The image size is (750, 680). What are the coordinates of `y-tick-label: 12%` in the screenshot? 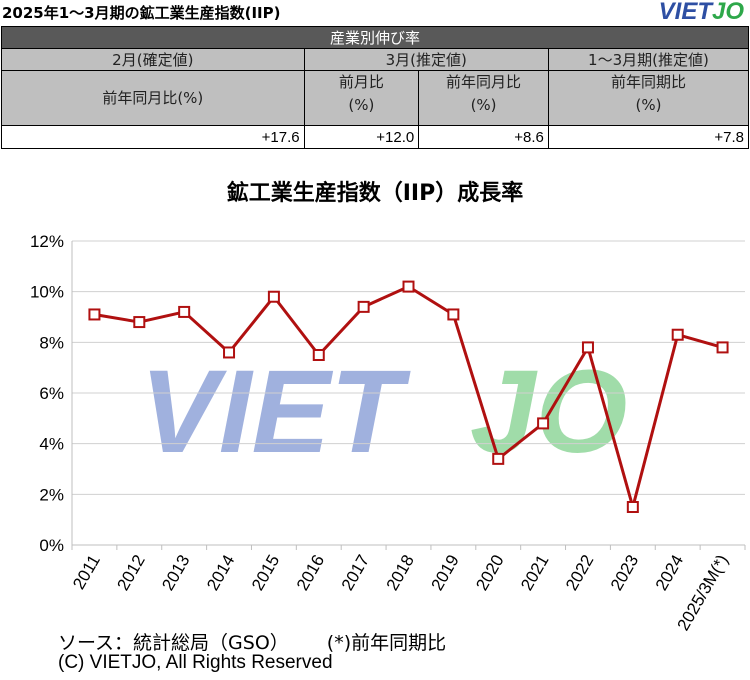 It's located at (47, 241).